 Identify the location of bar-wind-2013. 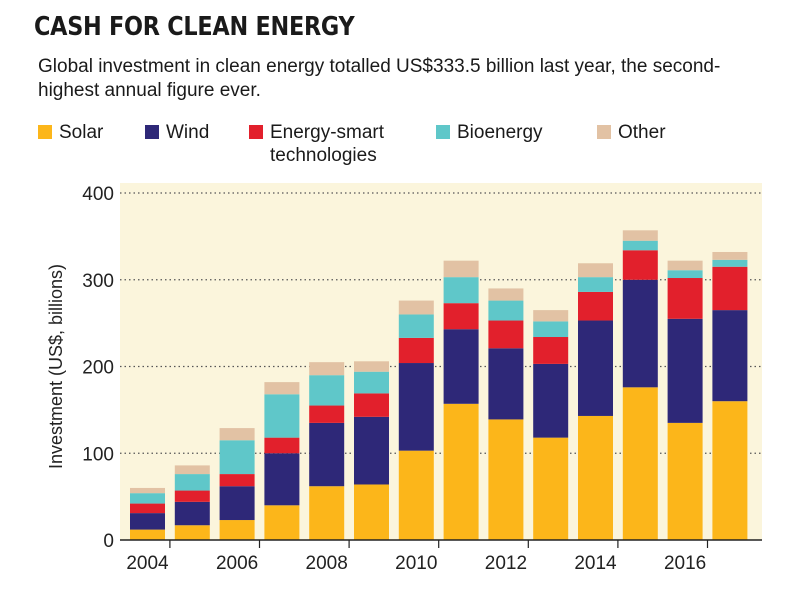
(551, 400).